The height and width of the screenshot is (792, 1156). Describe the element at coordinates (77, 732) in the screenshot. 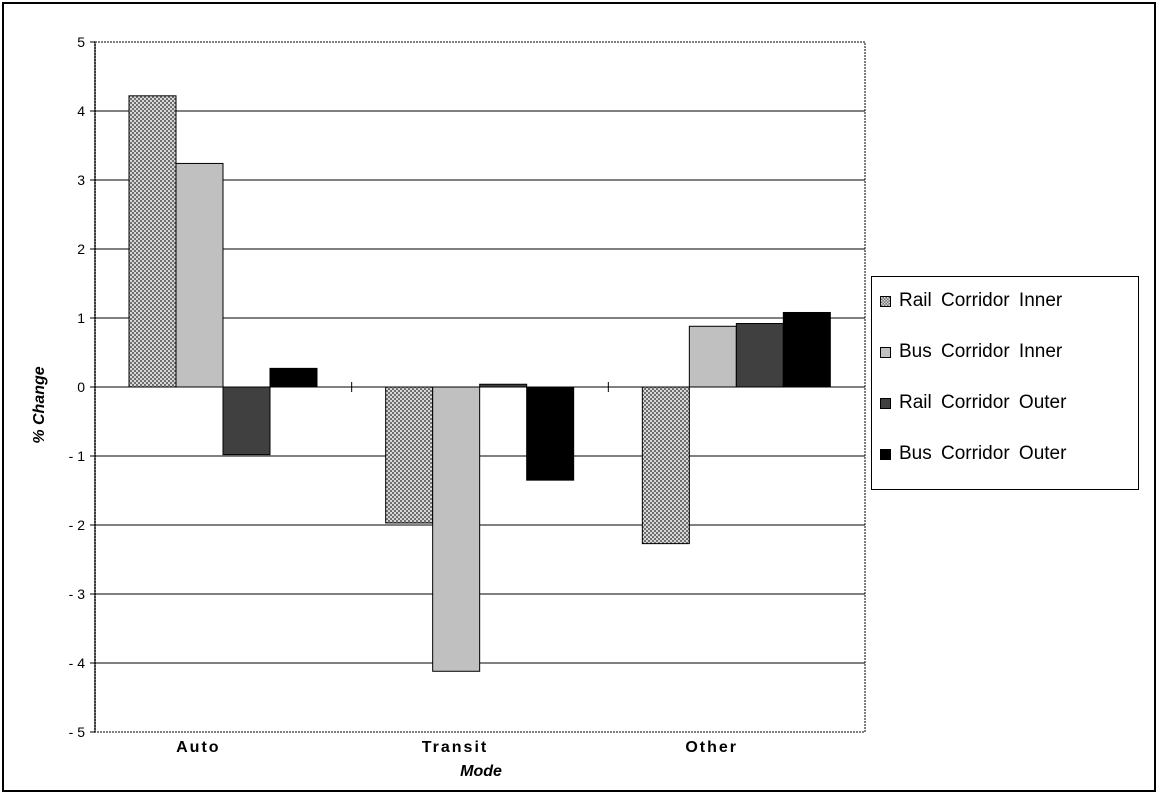

I see `y-tick-label: - 5` at that location.